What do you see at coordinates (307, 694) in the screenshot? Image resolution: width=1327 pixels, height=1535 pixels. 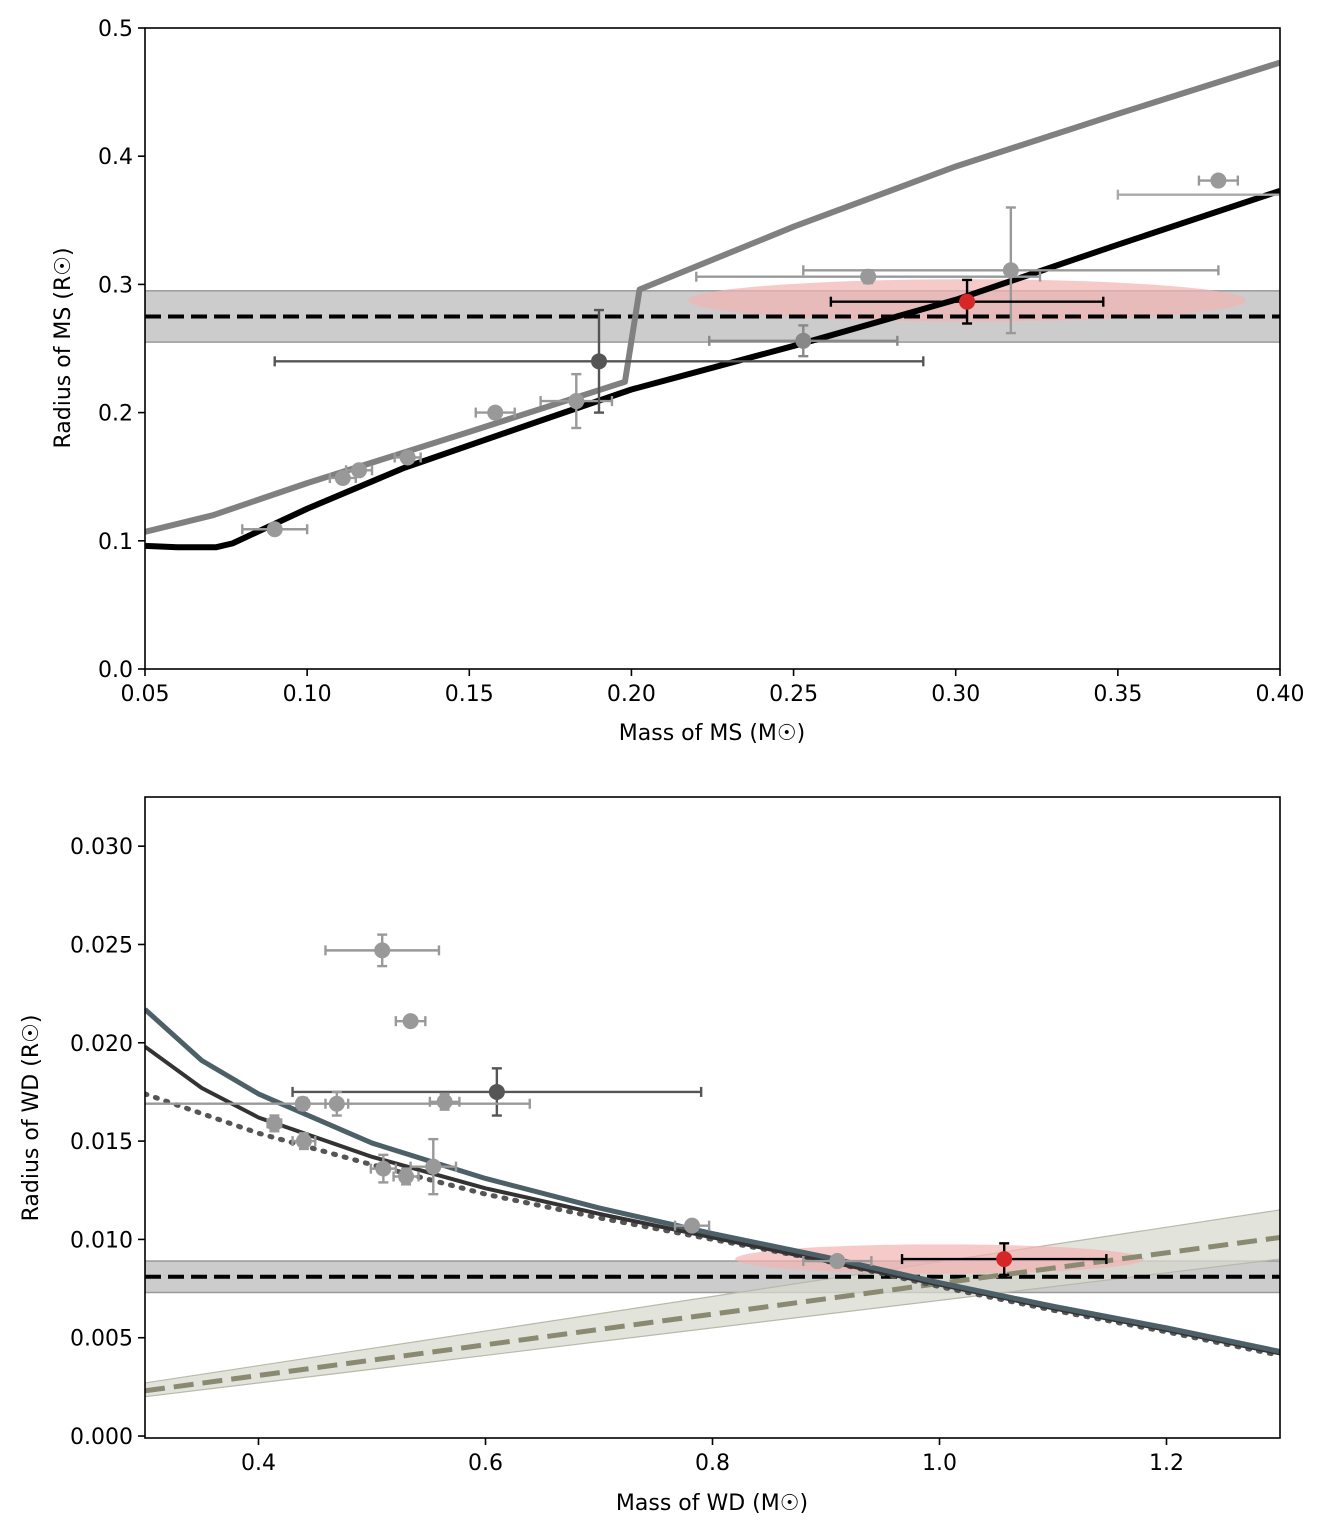 I see `x-tick-label: 0.10` at bounding box center [307, 694].